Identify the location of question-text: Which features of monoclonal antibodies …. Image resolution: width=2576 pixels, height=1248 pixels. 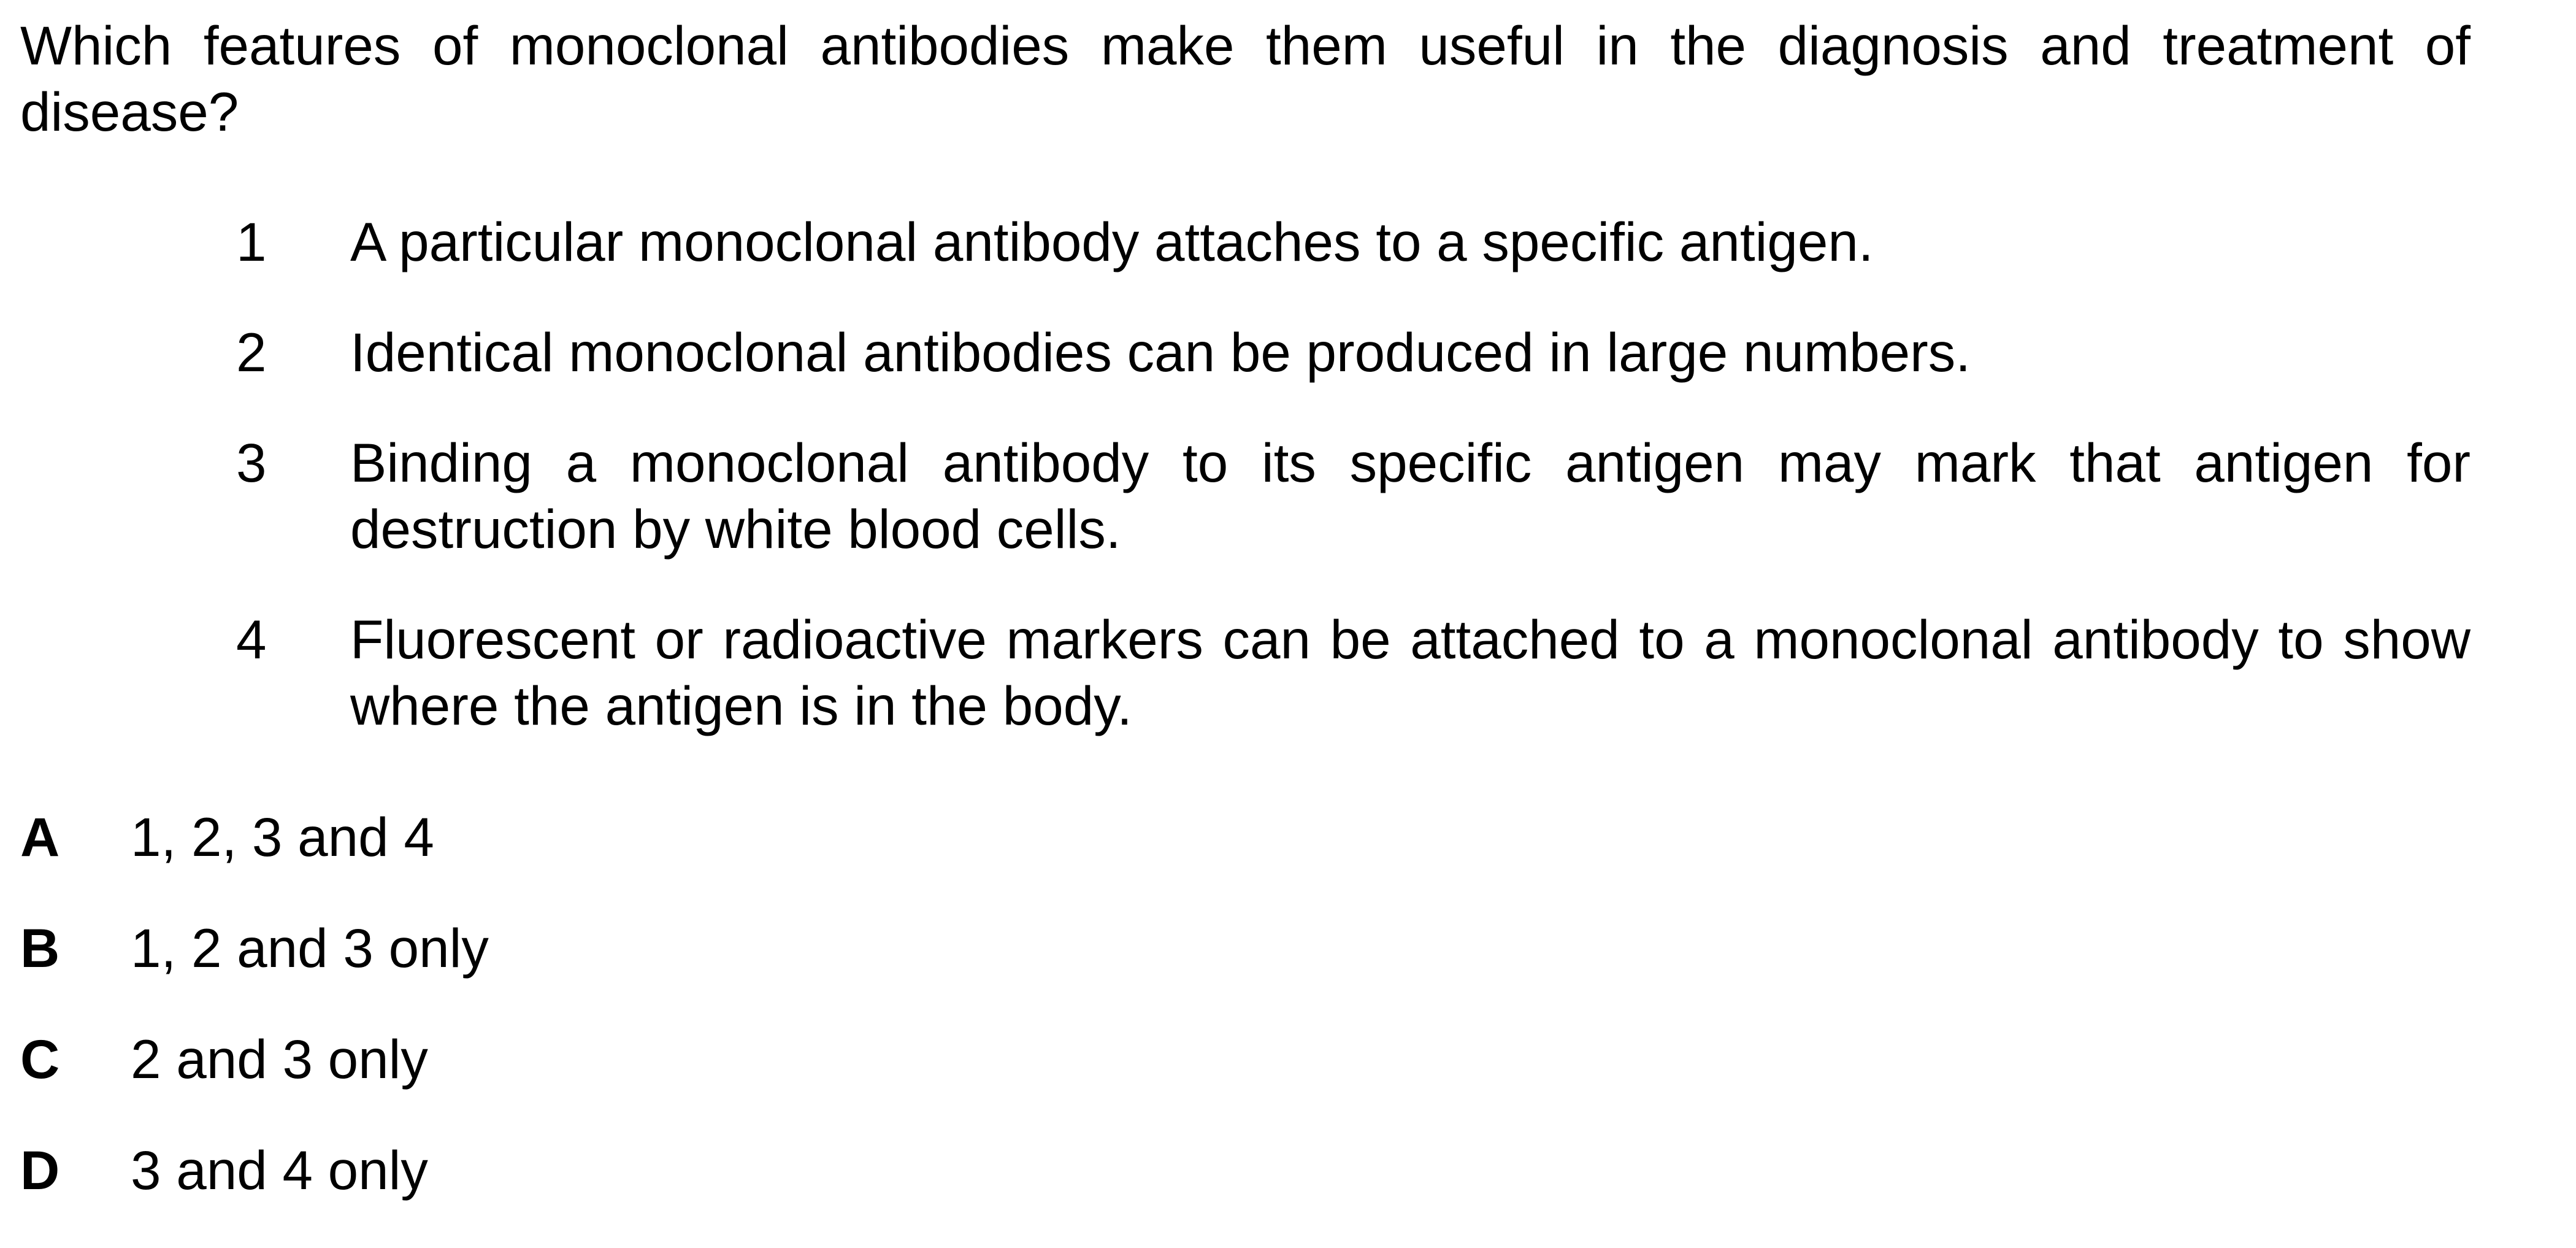
(1245, 78).